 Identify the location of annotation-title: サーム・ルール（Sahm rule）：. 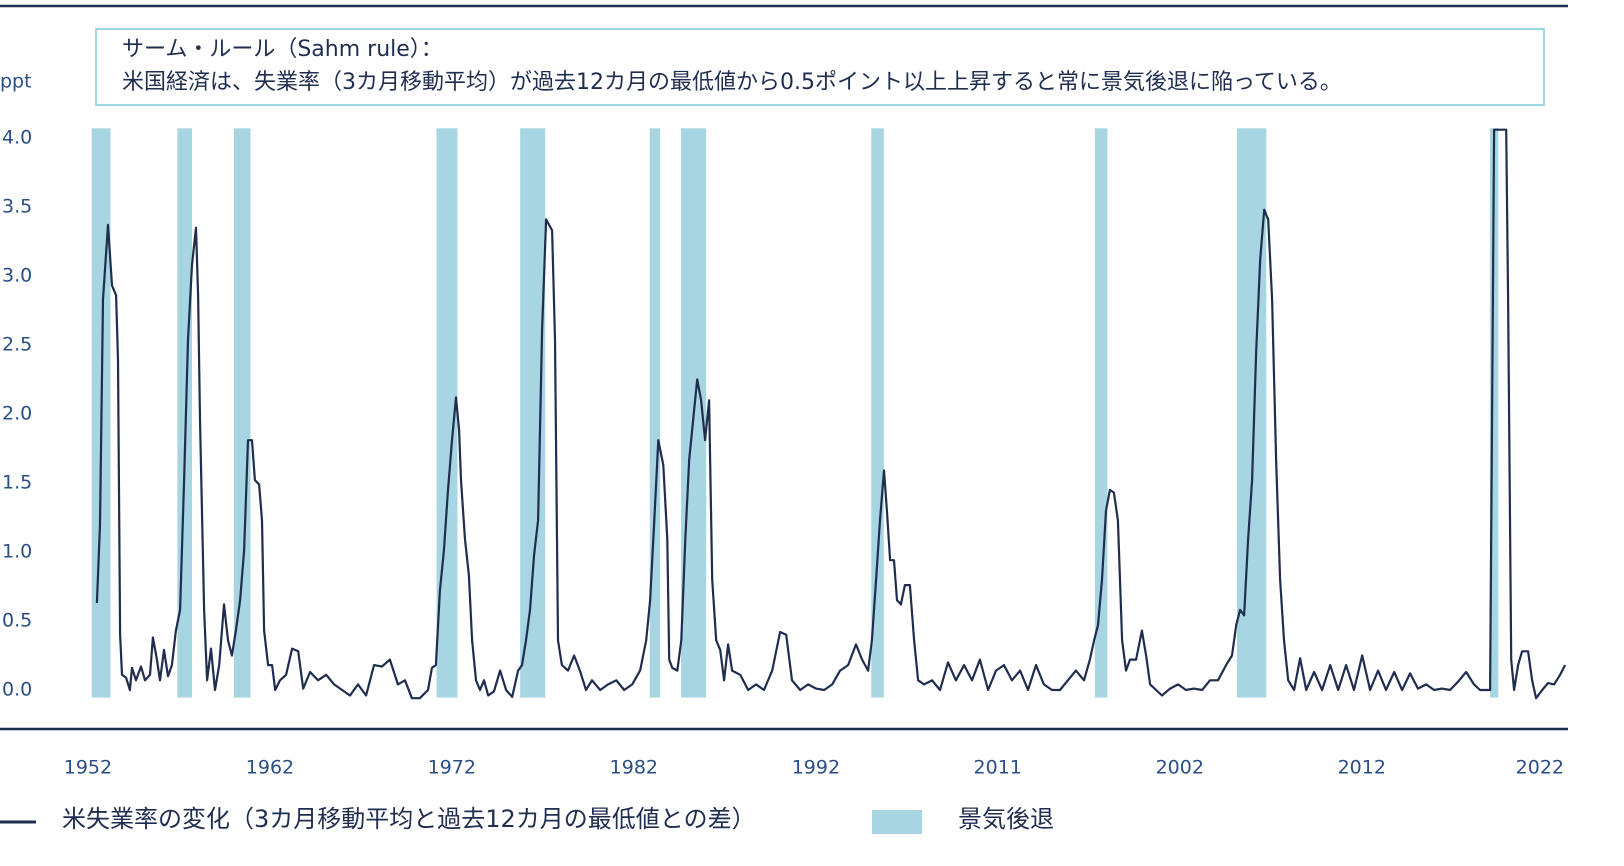
(282, 49).